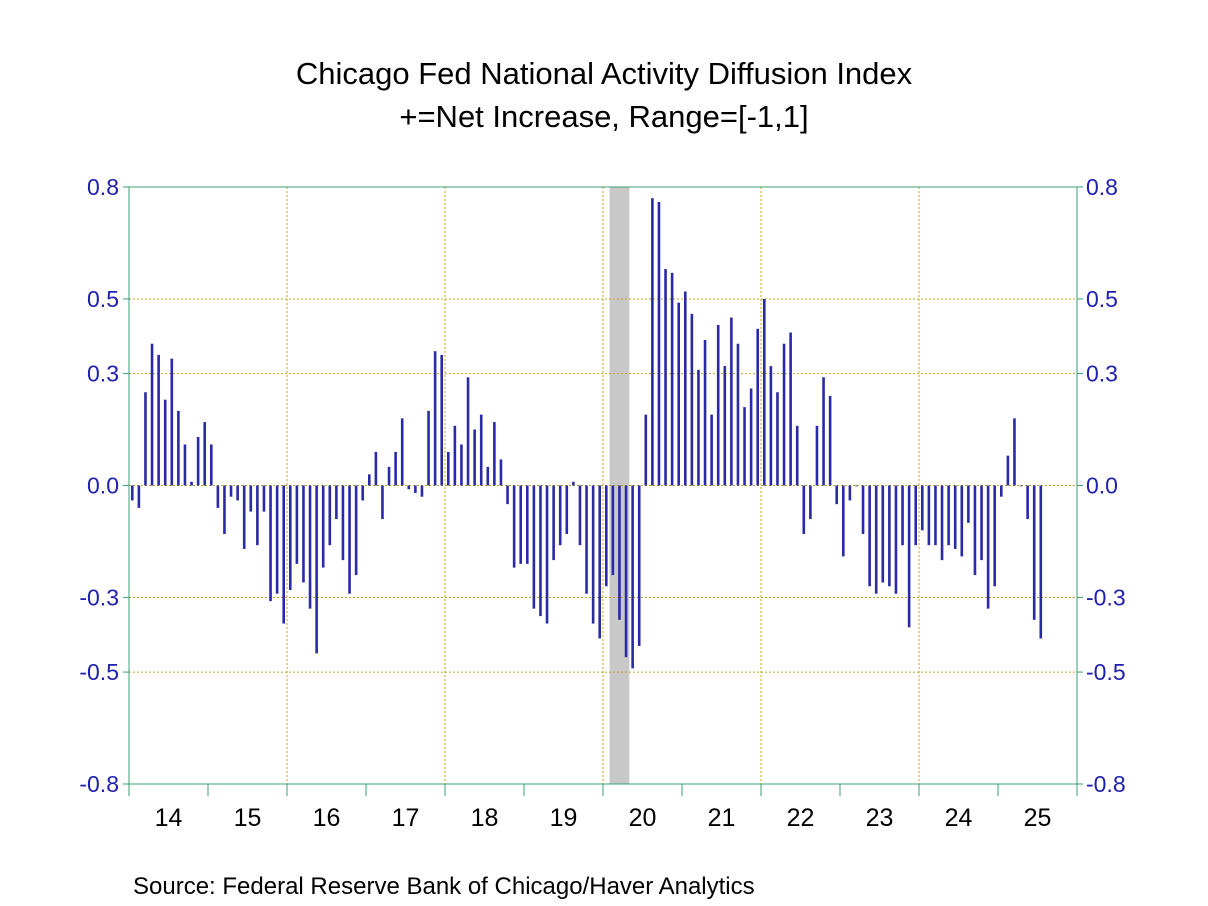 The image size is (1208, 906). What do you see at coordinates (1106, 485) in the screenshot?
I see `y-axis-right-labels: 0.8 0.5 0.3 0.0 -0.3 -0.5 -0.8` at bounding box center [1106, 485].